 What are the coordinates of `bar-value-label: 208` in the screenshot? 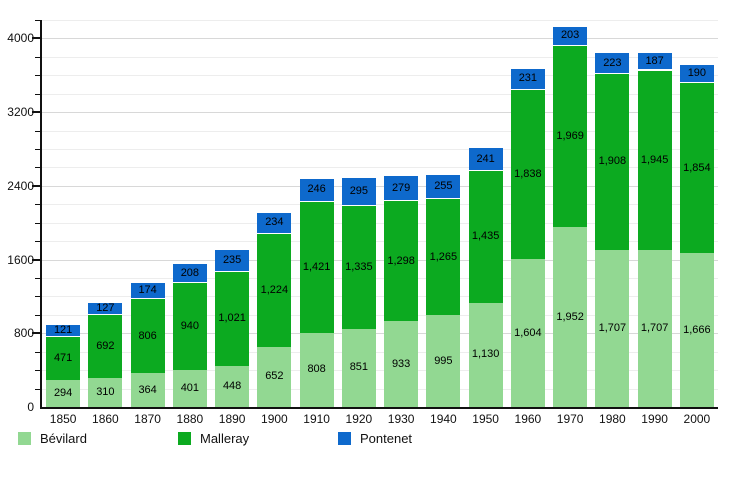 It's located at (190, 272).